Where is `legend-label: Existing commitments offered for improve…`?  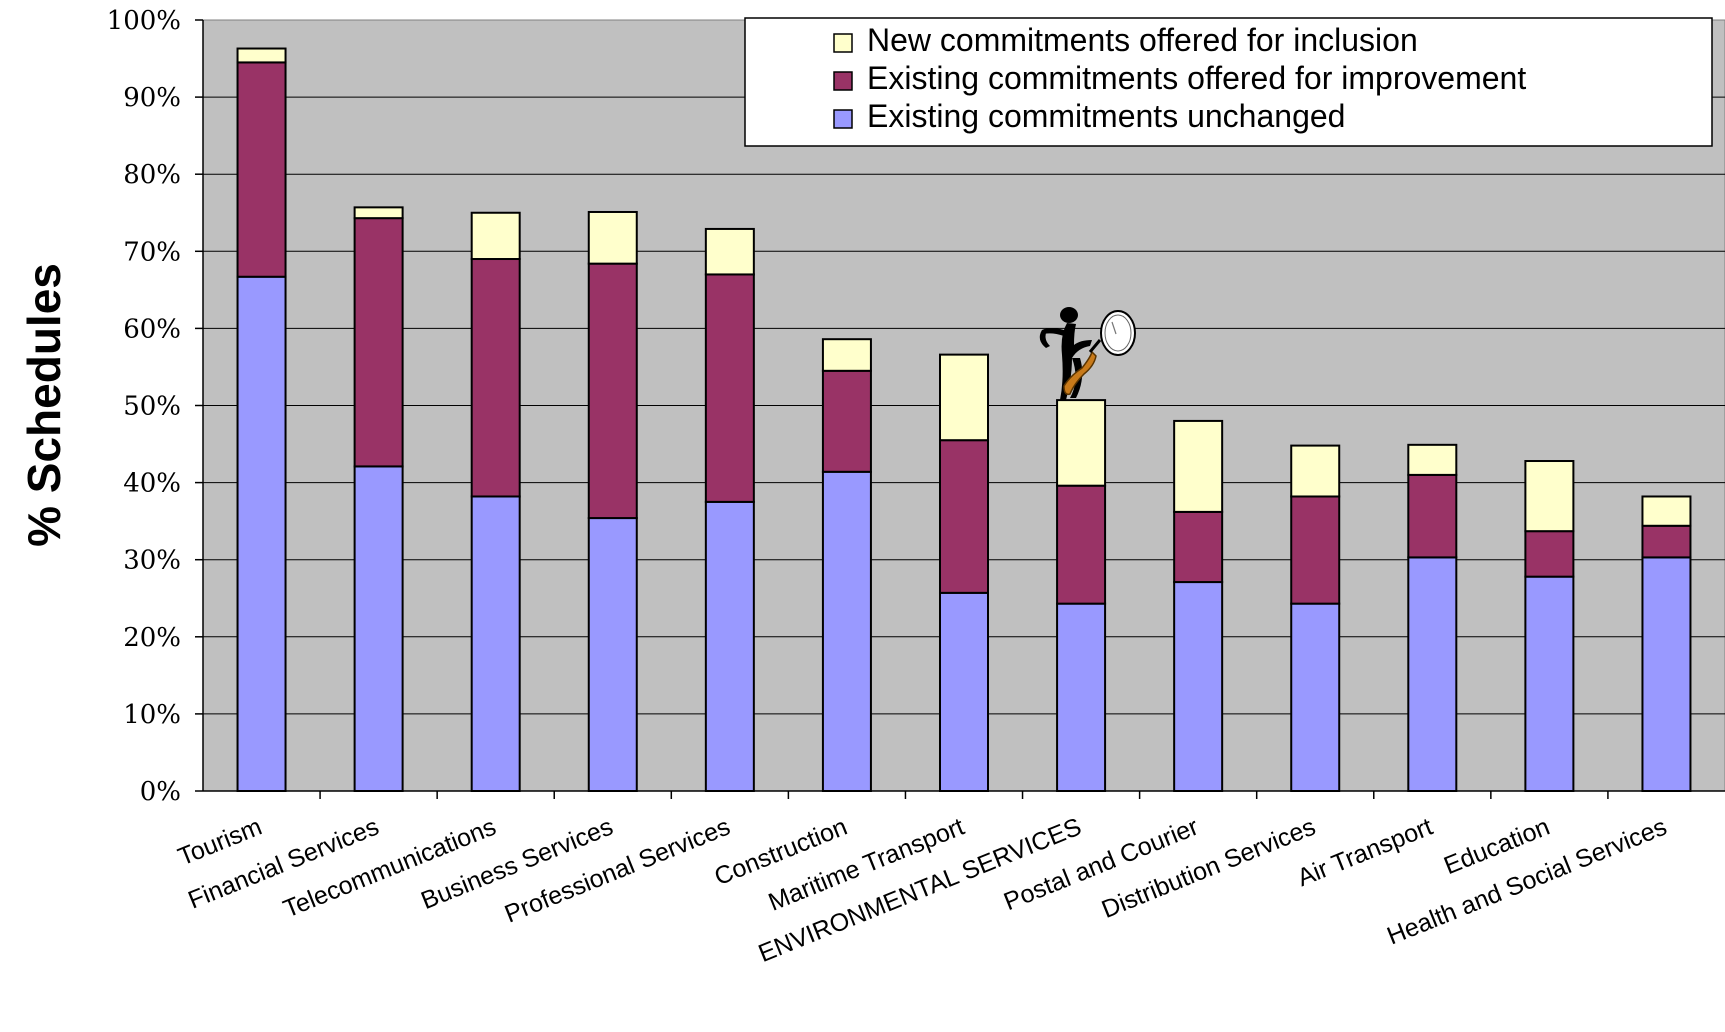 legend-label: Existing commitments offered for improve… is located at coordinates (1196, 78).